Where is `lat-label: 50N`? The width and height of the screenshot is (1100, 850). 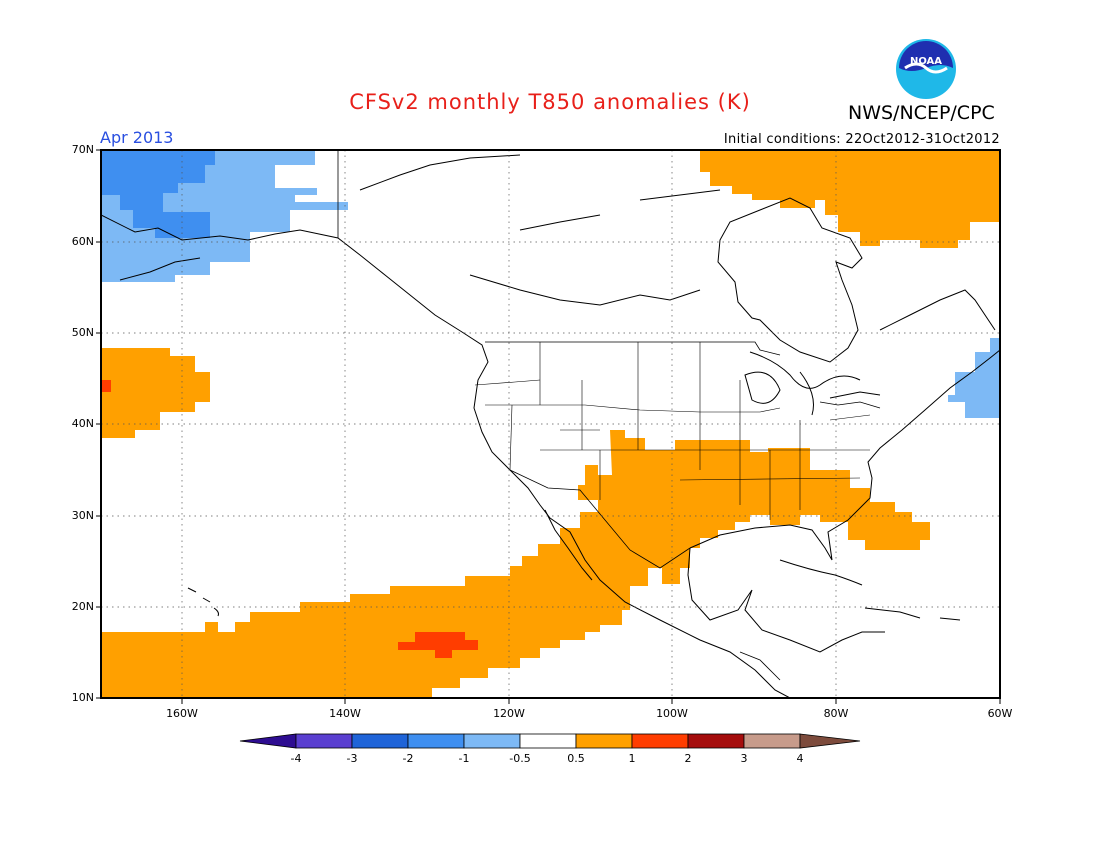 lat-label: 50N is located at coordinates (82, 332).